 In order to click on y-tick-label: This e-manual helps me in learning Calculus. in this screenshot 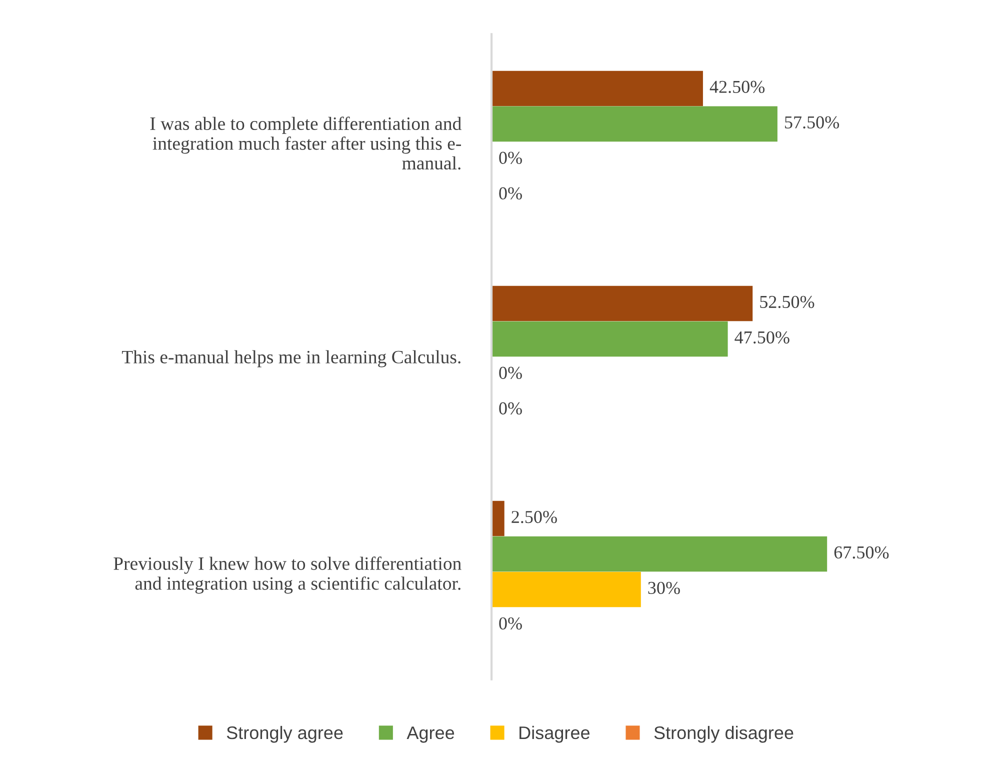, I will do `click(291, 359)`.